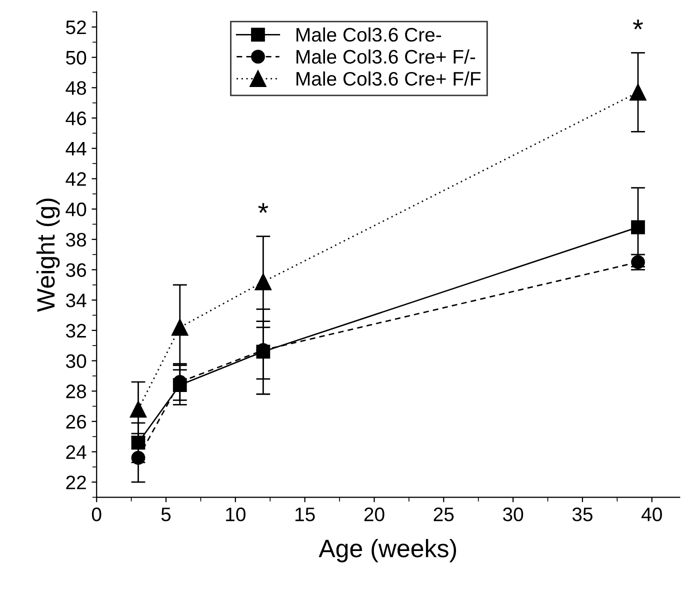 The image size is (690, 592). I want to click on y-tick-label: 48, so click(76, 88).